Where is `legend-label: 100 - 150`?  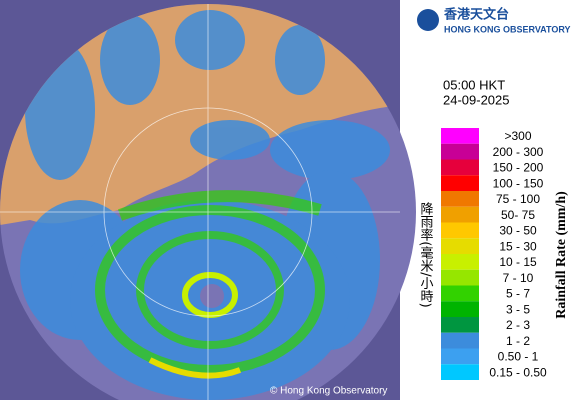
legend-label: 100 - 150 is located at coordinates (518, 183).